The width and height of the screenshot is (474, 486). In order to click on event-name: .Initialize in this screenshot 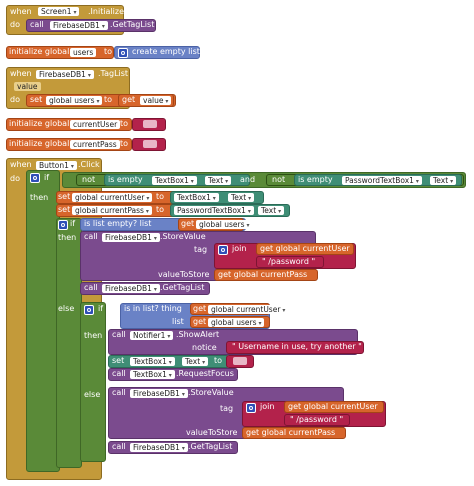, I will do `click(106, 11)`.